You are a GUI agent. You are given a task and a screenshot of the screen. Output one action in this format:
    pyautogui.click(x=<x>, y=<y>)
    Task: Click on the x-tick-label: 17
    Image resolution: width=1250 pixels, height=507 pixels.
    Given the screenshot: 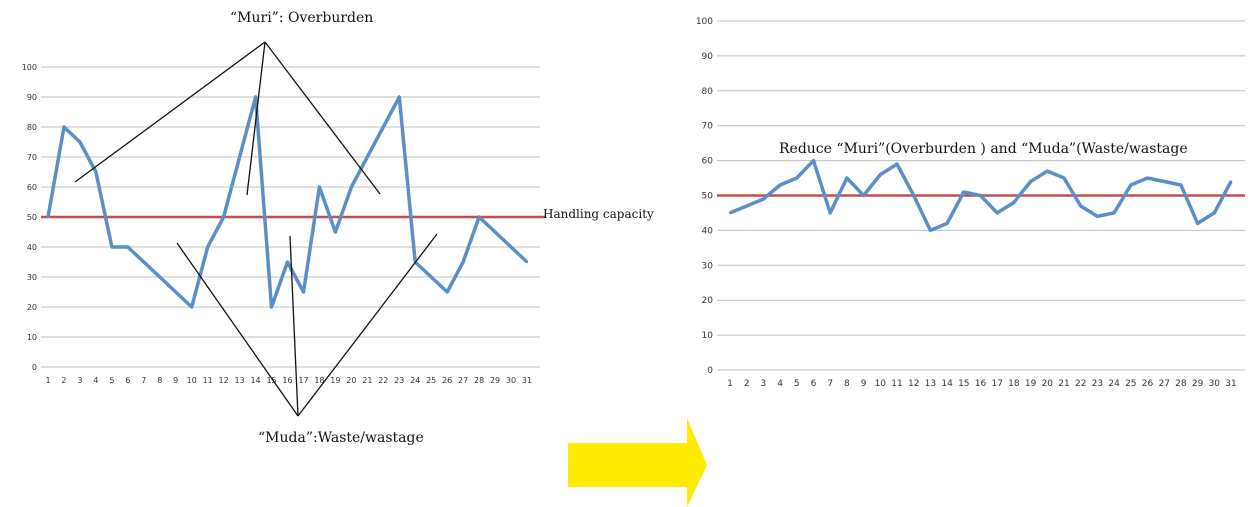 What is the action you would take?
    pyautogui.click(x=996, y=384)
    